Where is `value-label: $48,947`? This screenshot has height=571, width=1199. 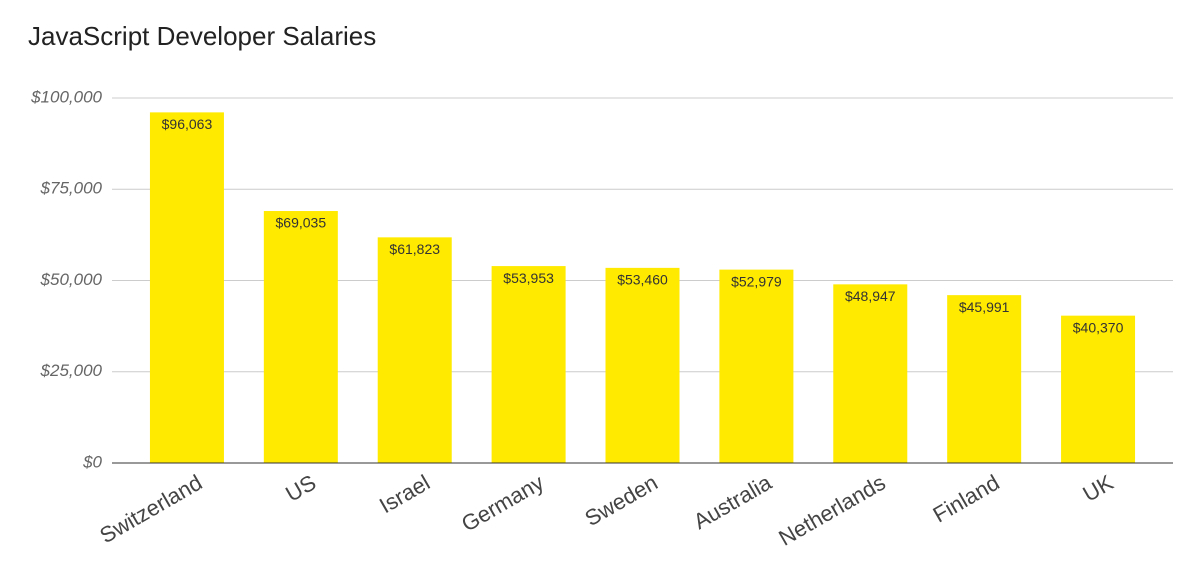 value-label: $48,947 is located at coordinates (870, 296).